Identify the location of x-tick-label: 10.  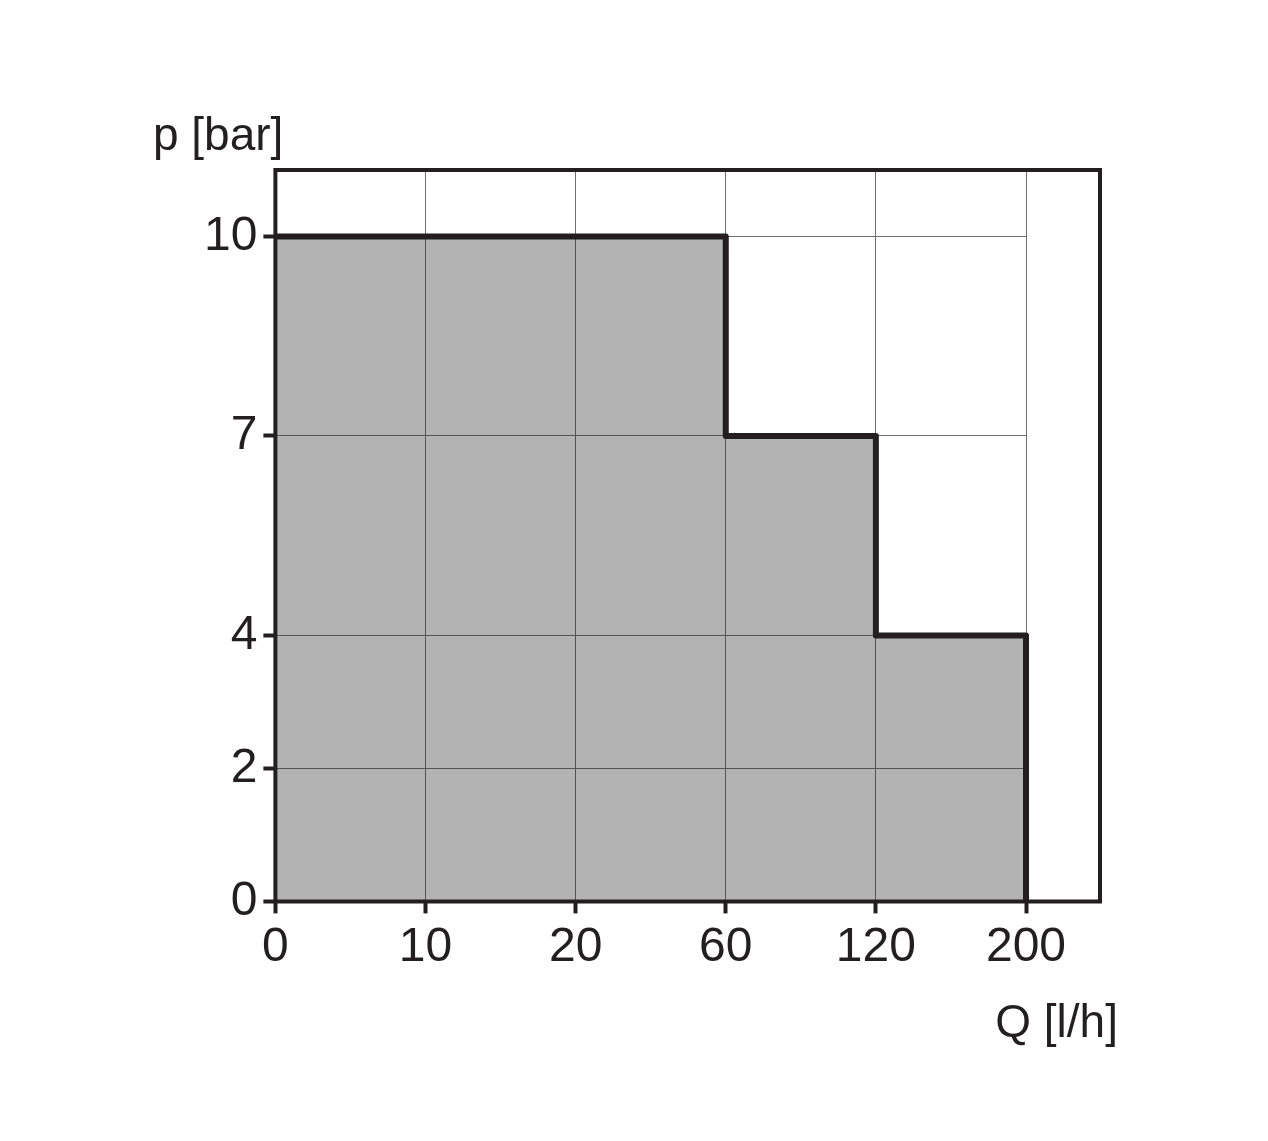
(425, 945).